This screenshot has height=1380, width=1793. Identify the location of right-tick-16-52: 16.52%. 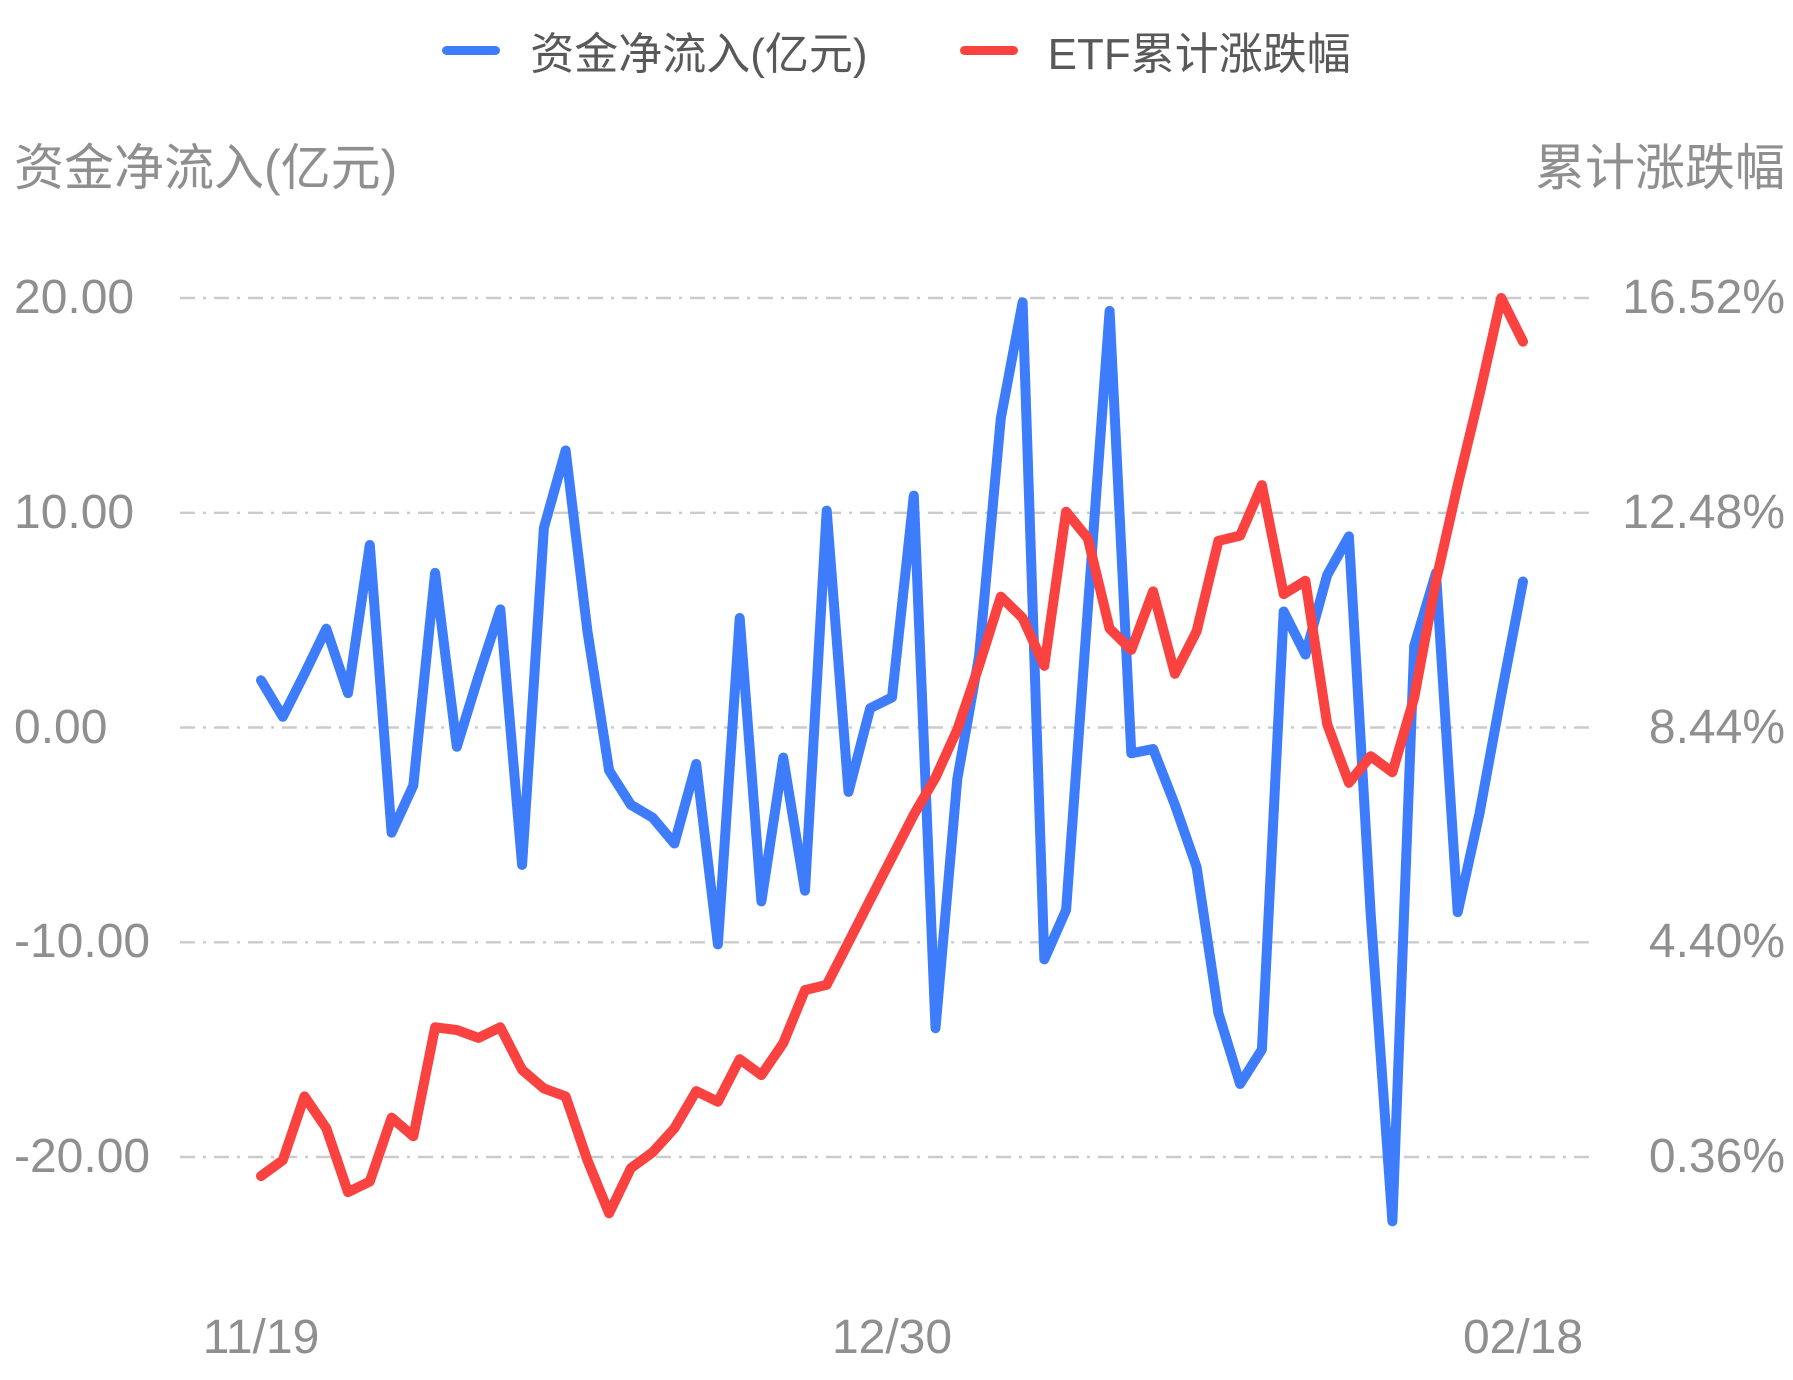
(1703, 297).